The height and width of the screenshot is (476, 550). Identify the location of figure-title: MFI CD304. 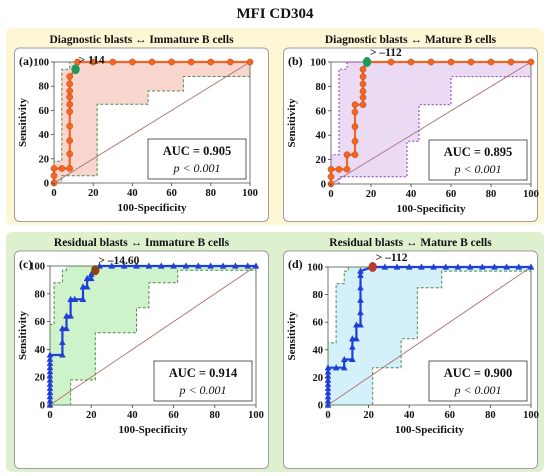
(275, 14).